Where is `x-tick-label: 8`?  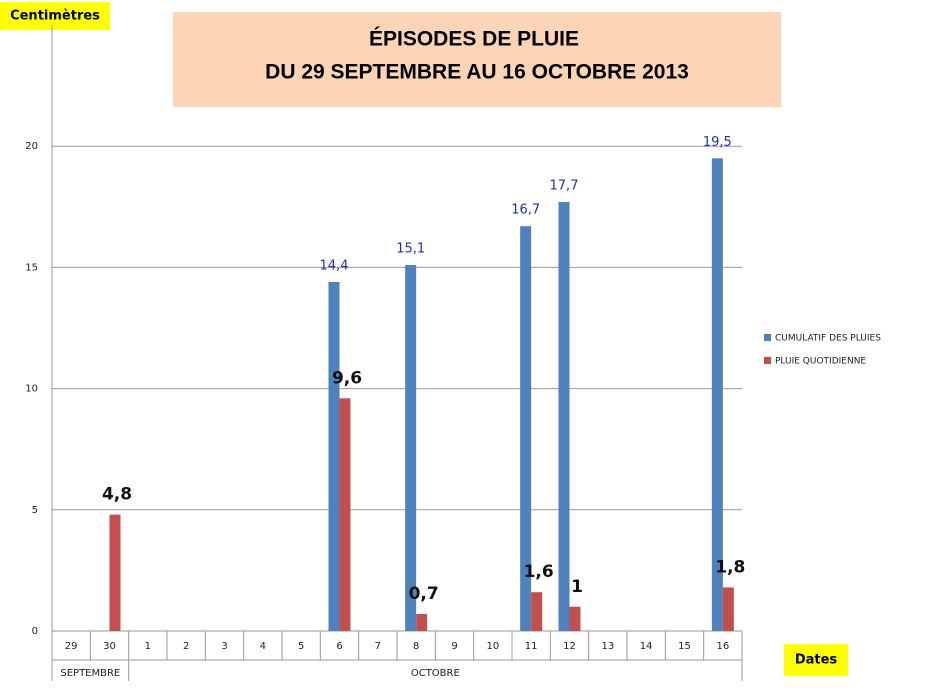
x-tick-label: 8 is located at coordinates (416, 646).